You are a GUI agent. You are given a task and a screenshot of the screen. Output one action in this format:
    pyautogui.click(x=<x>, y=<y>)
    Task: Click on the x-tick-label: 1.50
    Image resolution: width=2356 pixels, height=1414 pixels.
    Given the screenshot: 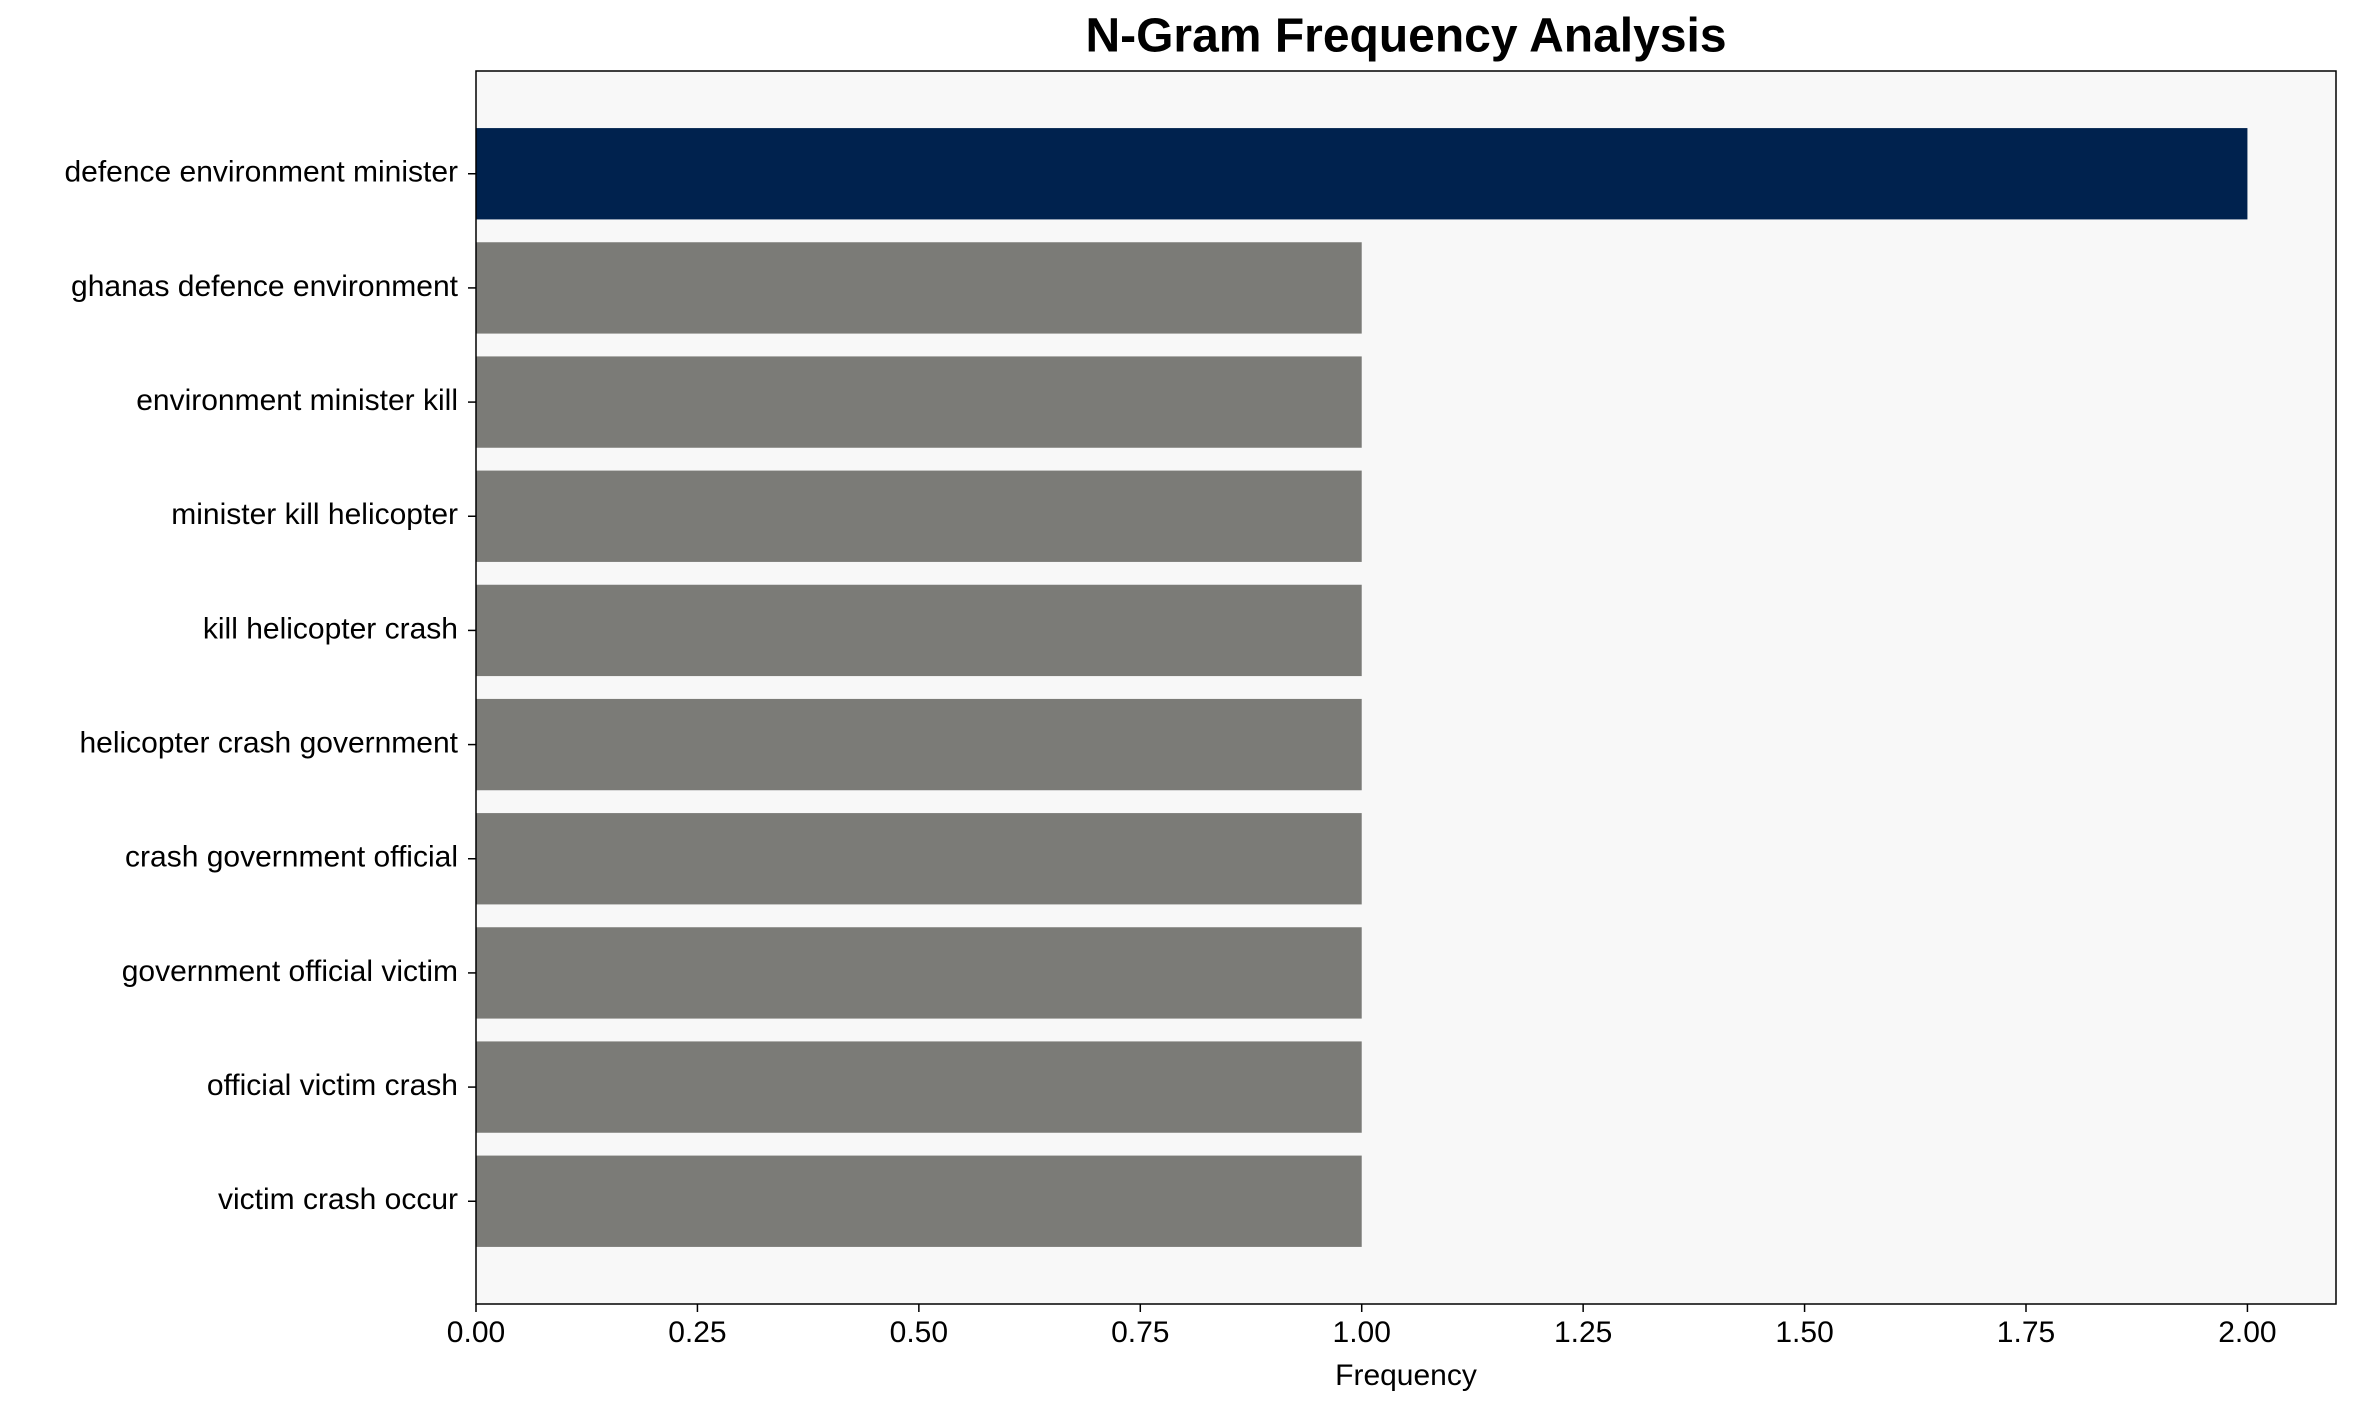 What is the action you would take?
    pyautogui.click(x=1804, y=1332)
    